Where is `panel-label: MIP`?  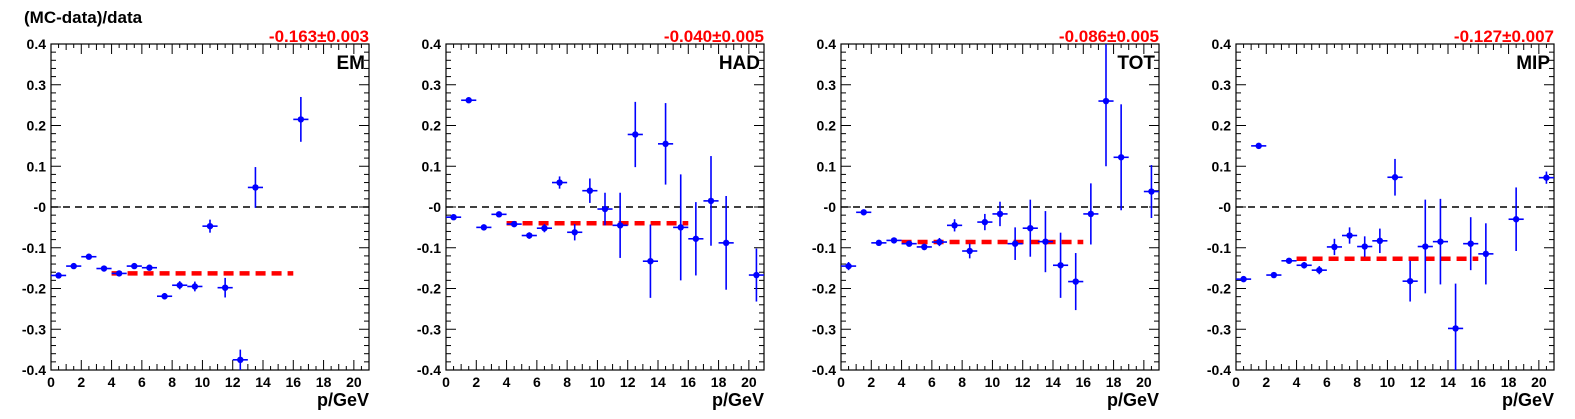 panel-label: MIP is located at coordinates (1533, 63).